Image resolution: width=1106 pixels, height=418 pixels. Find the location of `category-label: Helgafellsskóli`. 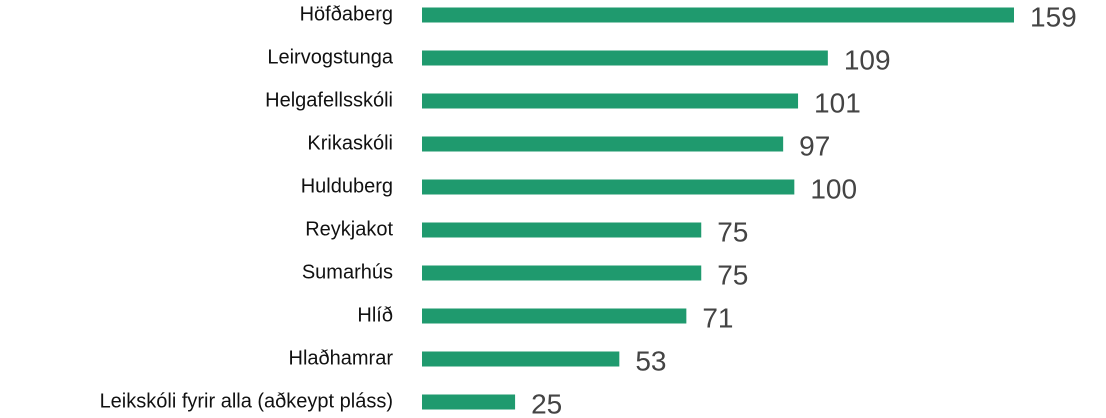

category-label: Helgafellsskóli is located at coordinates (329, 100).